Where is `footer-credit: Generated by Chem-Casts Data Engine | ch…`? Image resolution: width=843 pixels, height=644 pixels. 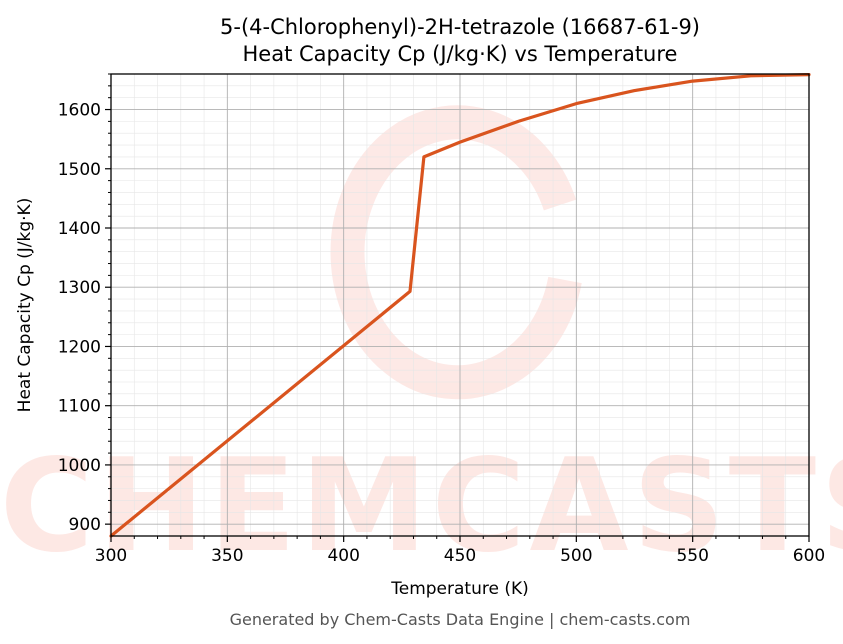 footer-credit: Generated by Chem-Casts Data Engine | ch… is located at coordinates (460, 619).